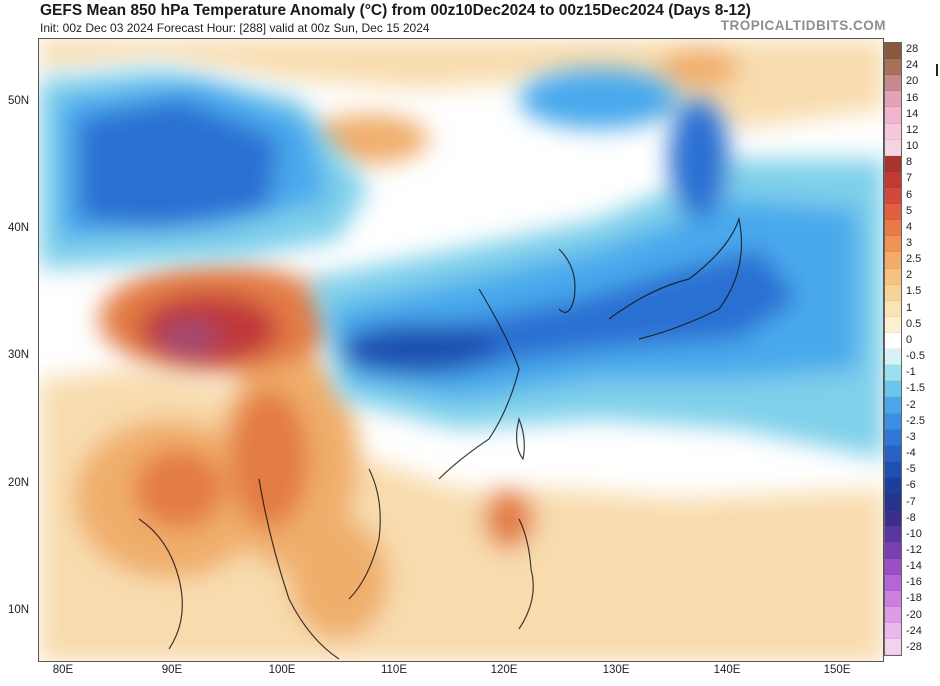 This screenshot has width=940, height=686. What do you see at coordinates (837, 670) in the screenshot?
I see `lon-label-150e: 150E` at bounding box center [837, 670].